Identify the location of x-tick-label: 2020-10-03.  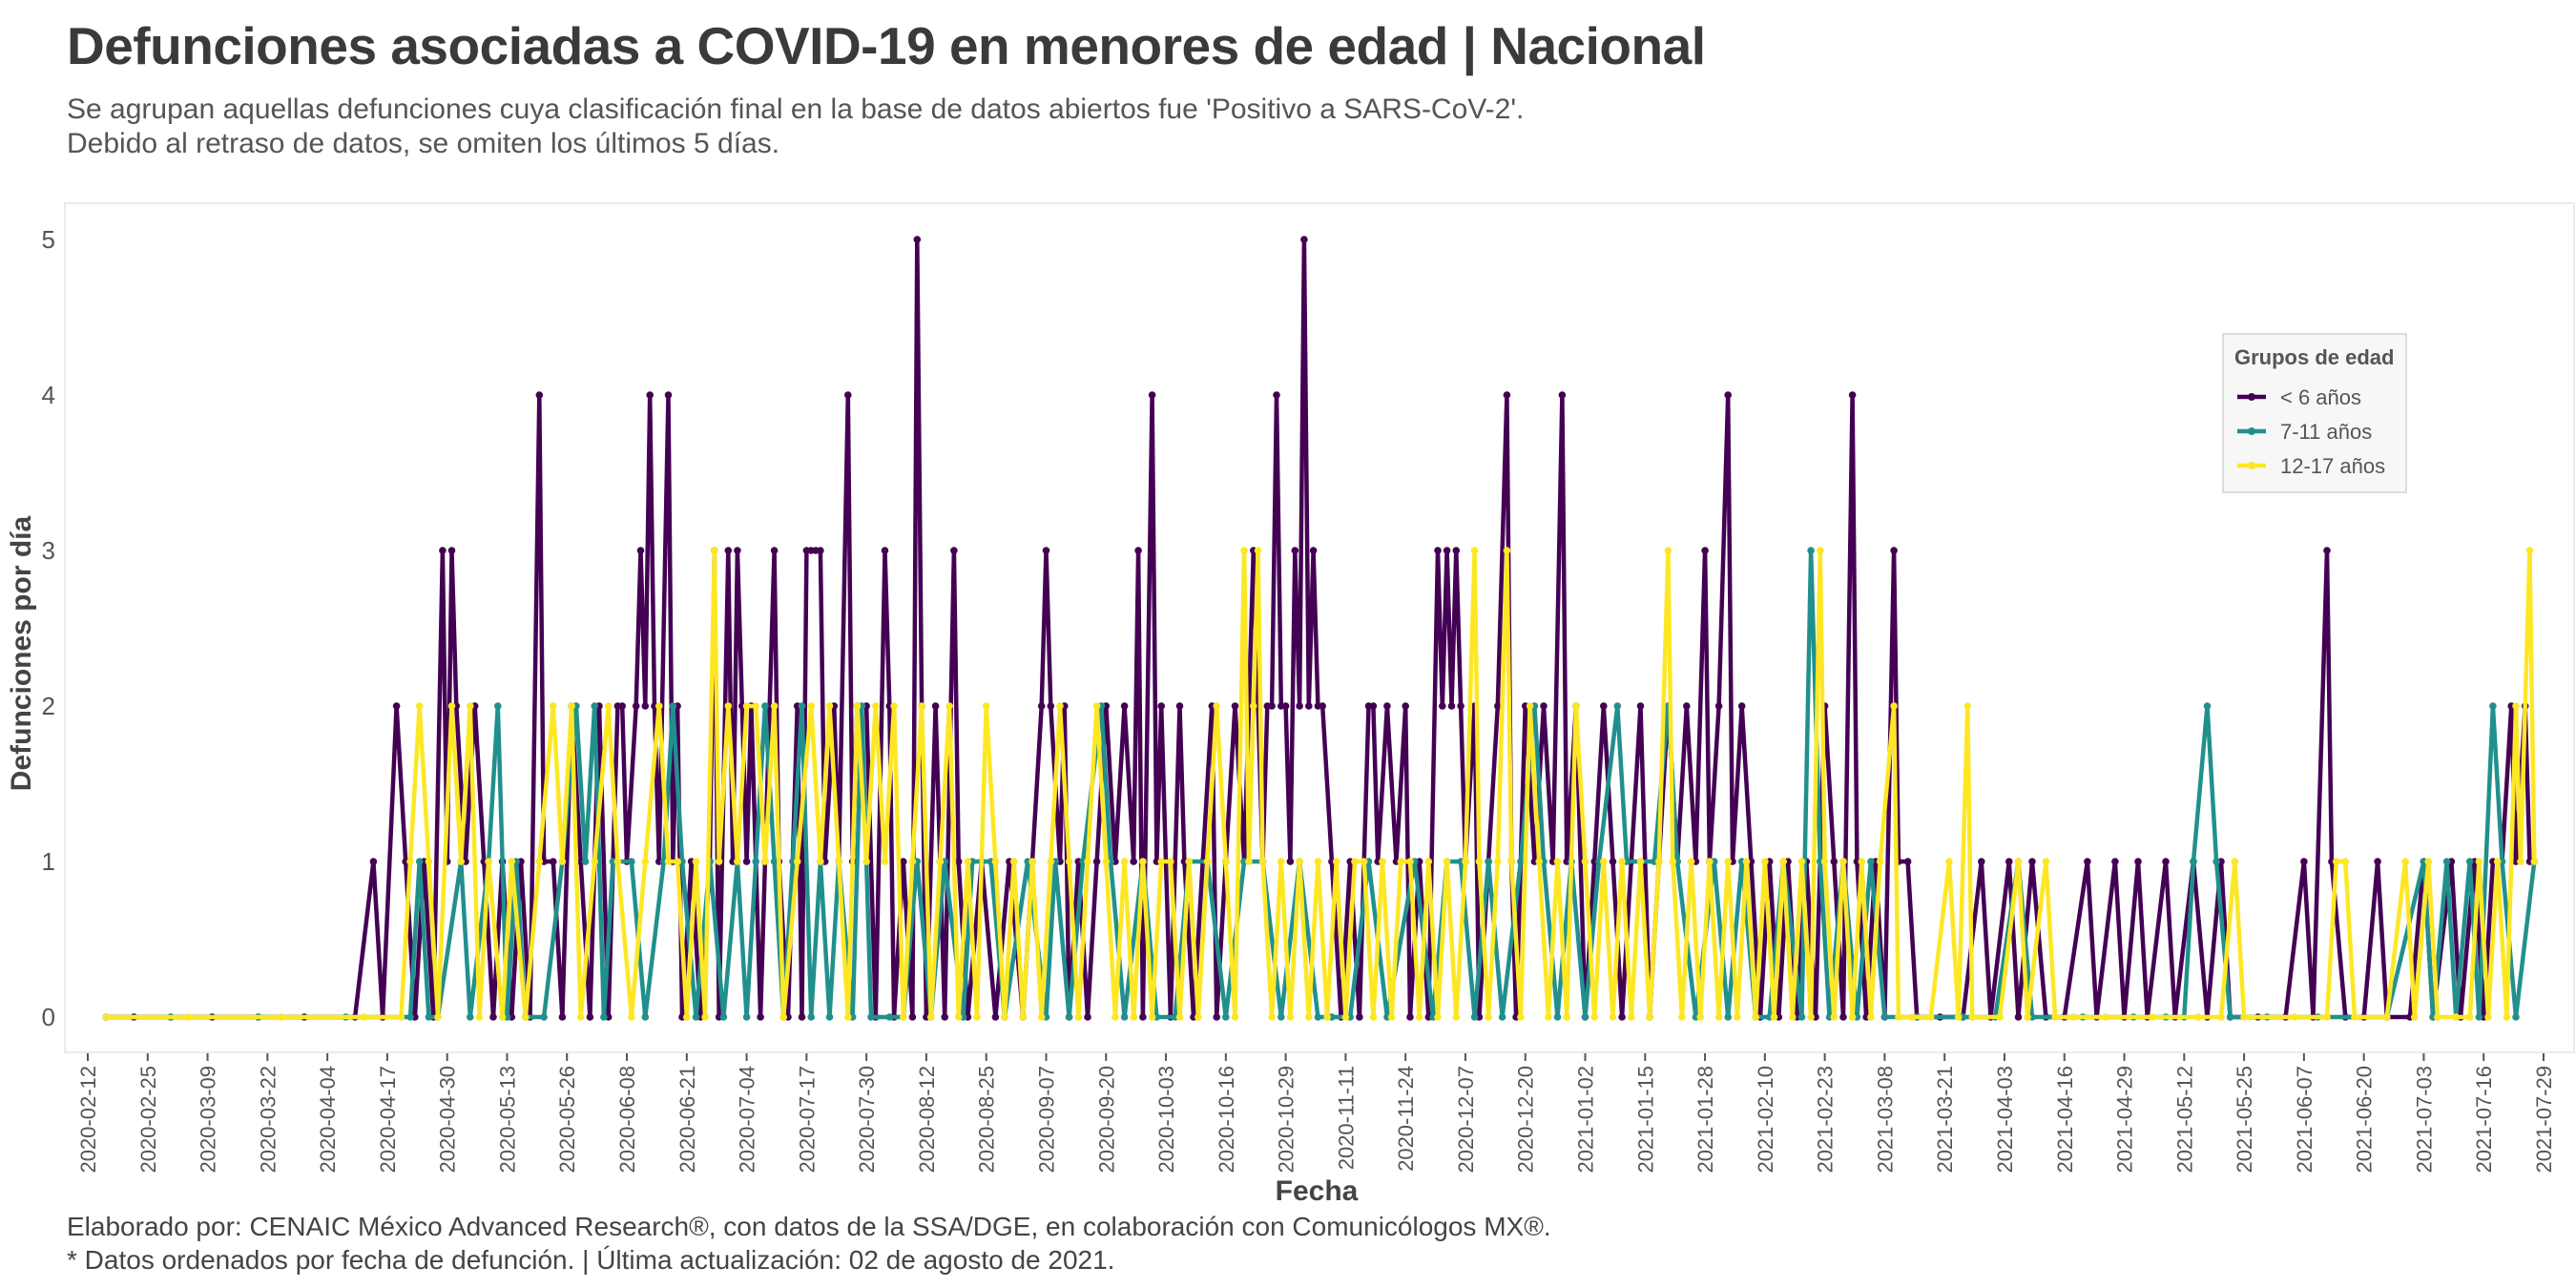
(1166, 1120).